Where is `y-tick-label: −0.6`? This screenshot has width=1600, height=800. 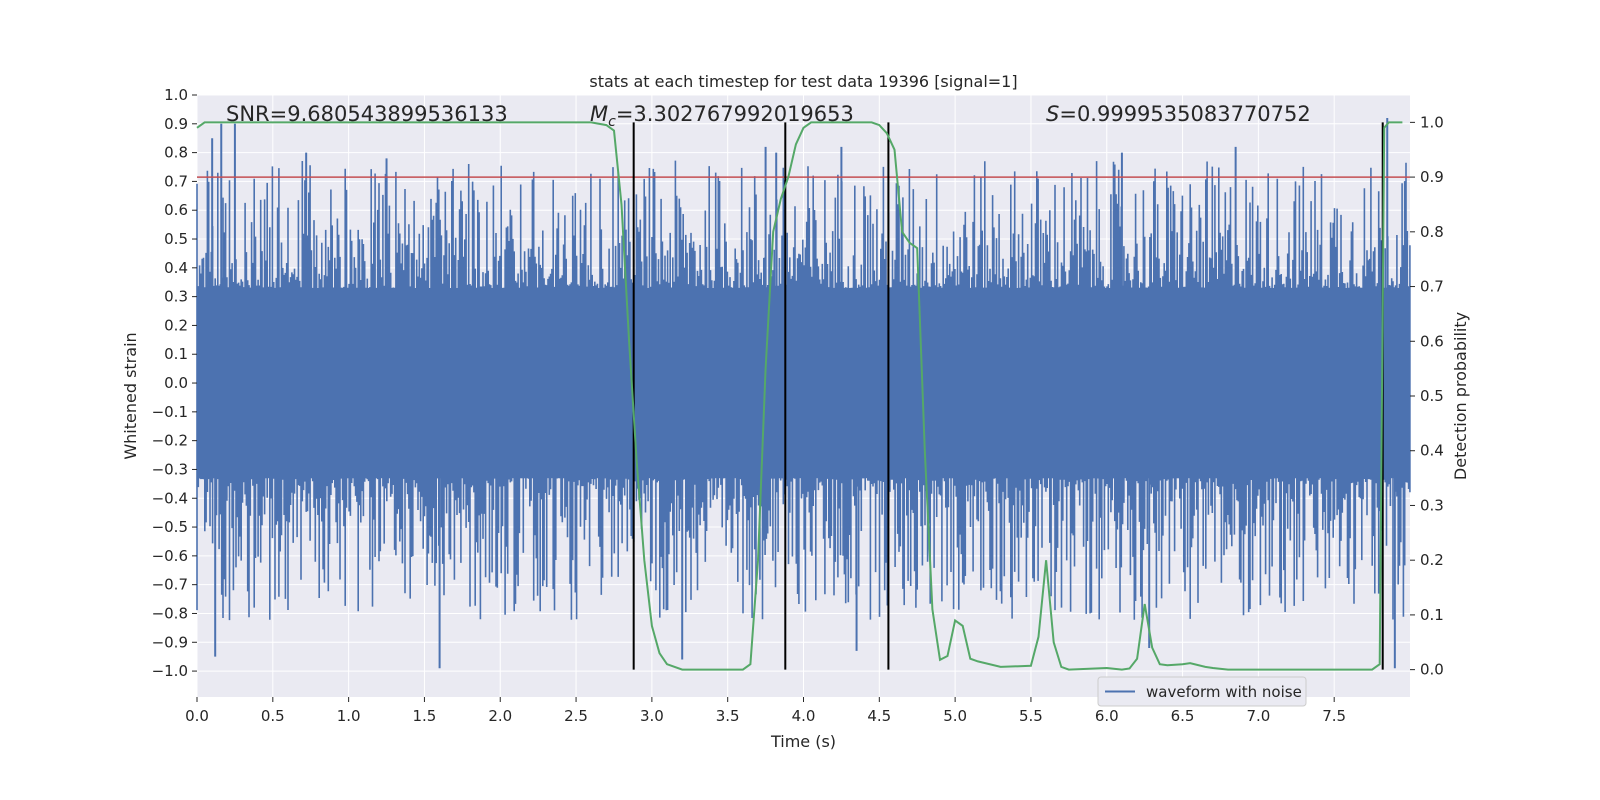
y-tick-label: −0.6 is located at coordinates (170, 556).